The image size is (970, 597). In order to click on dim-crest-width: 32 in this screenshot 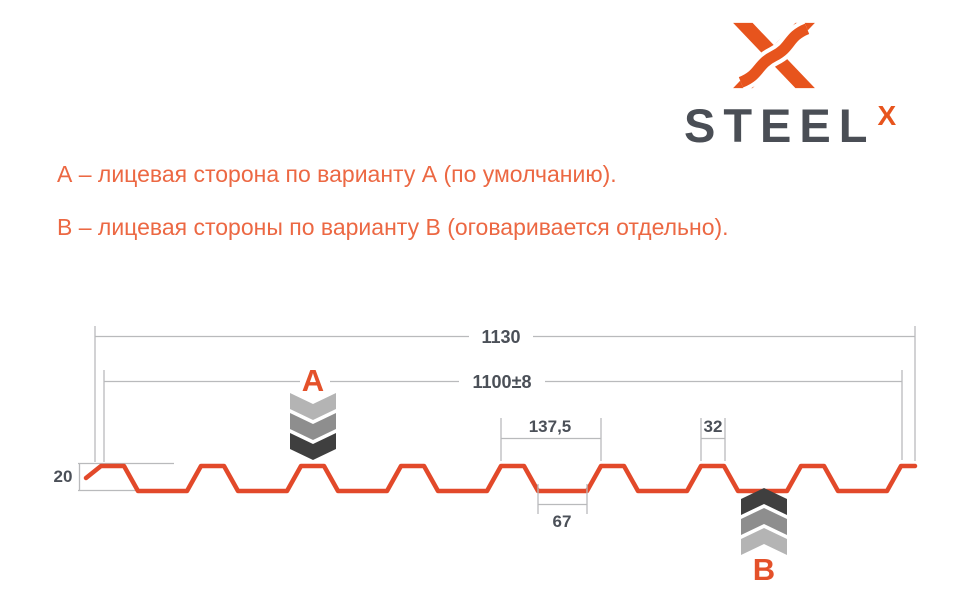, I will do `click(713, 439)`.